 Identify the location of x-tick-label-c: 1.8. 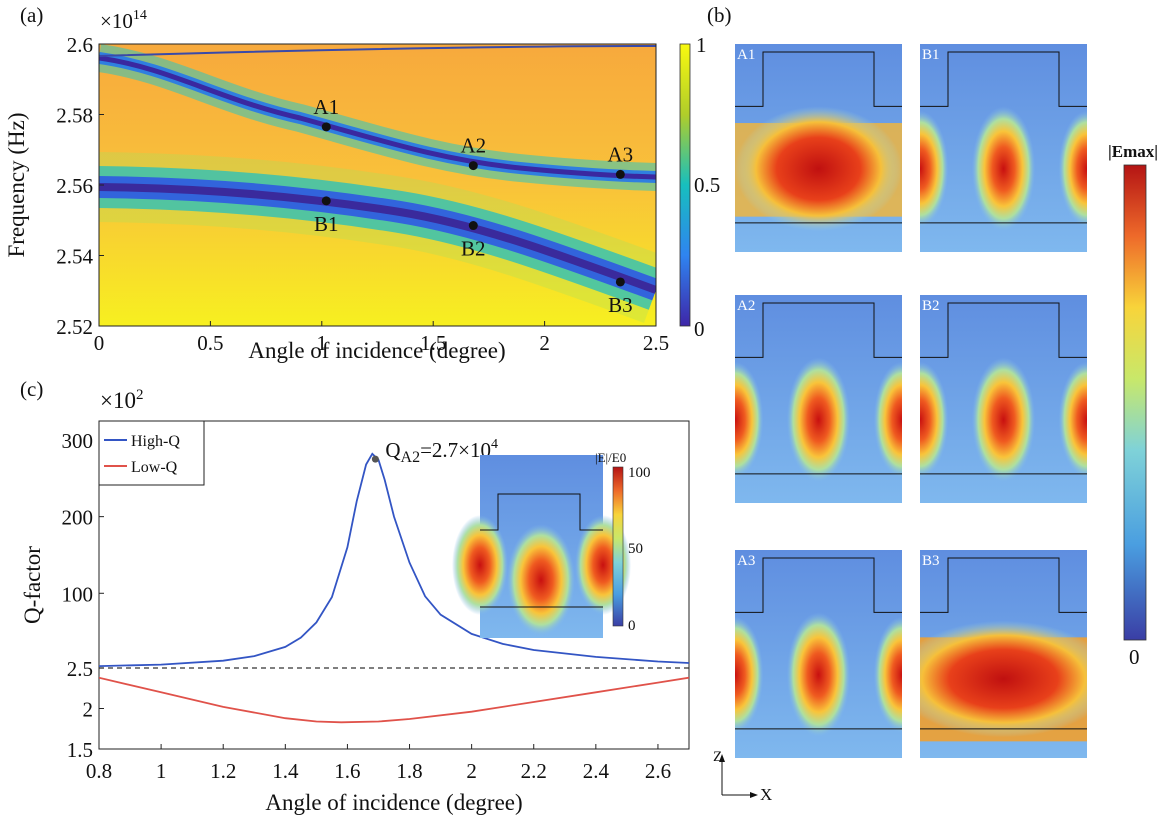
(409, 771).